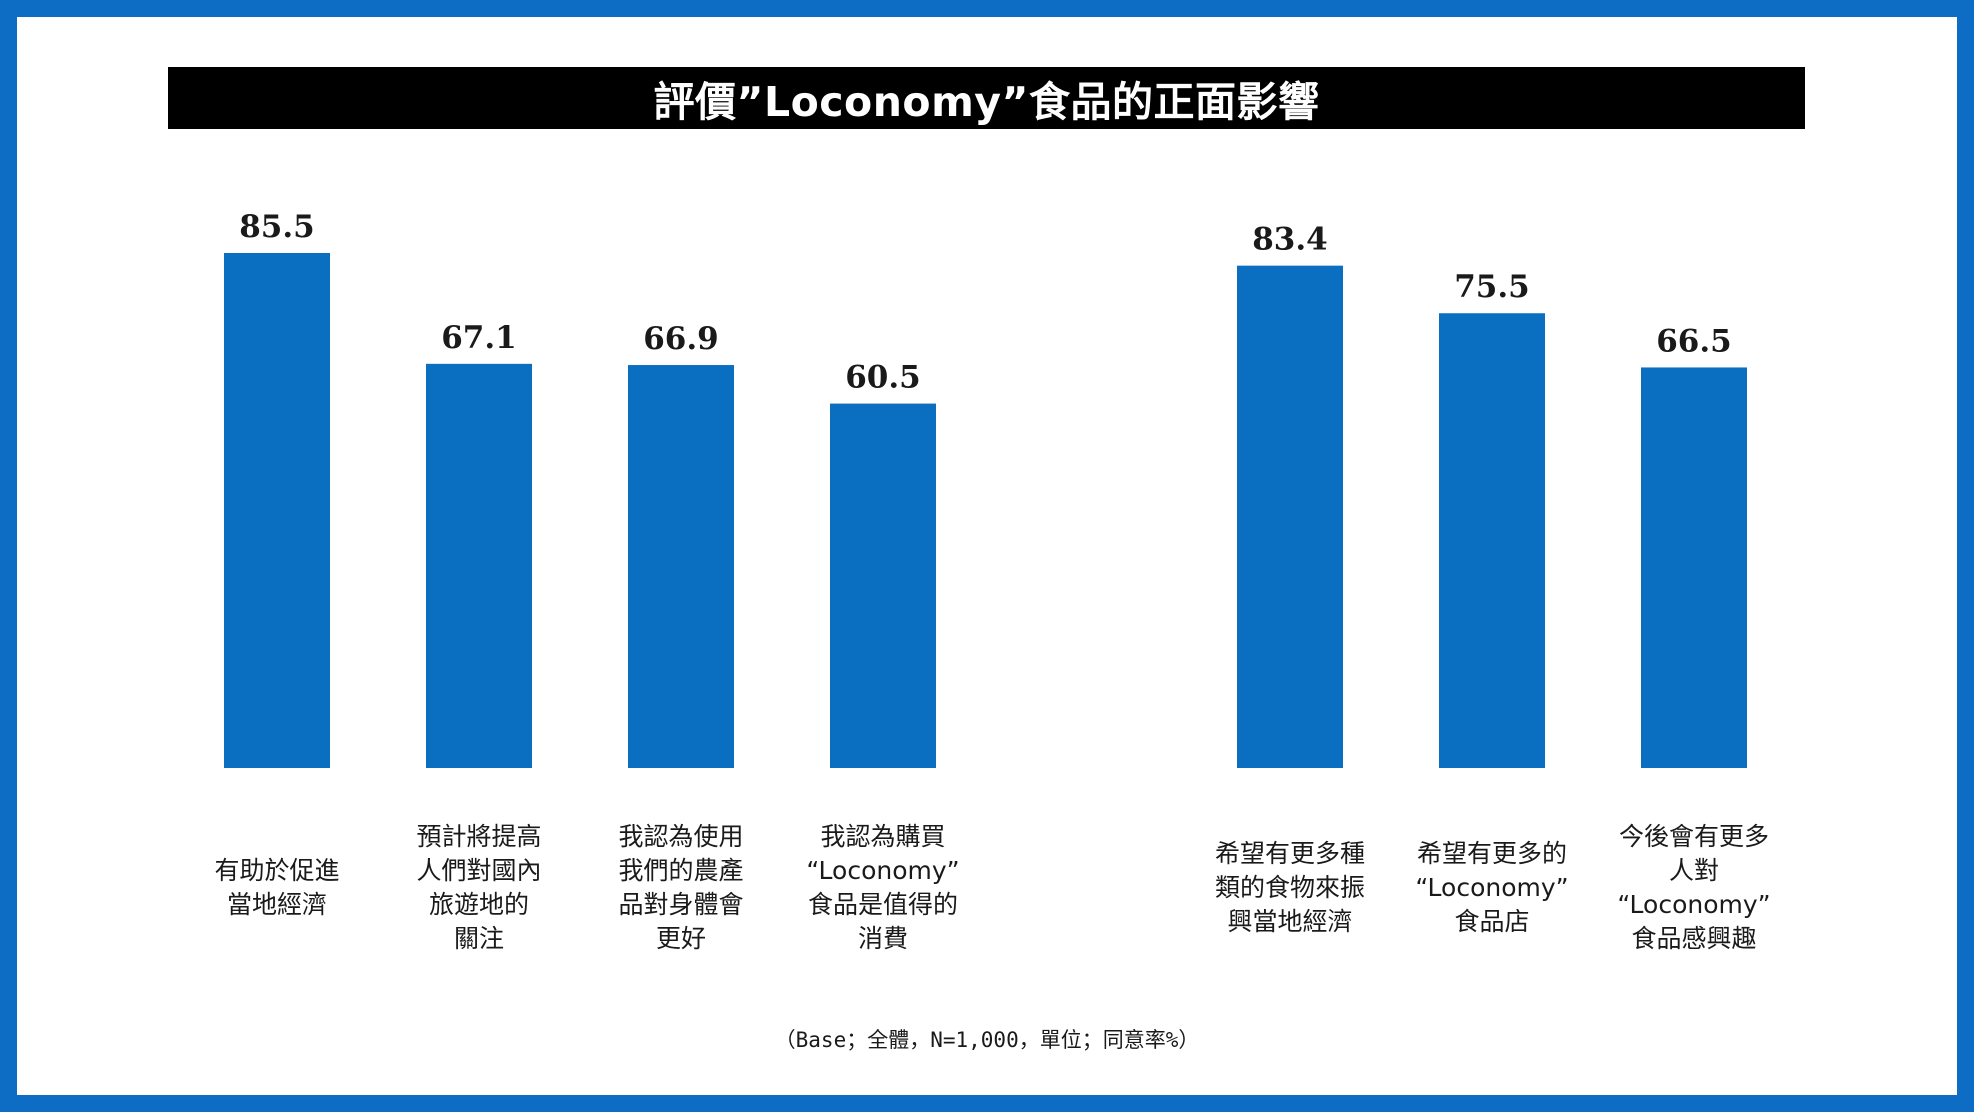 The height and width of the screenshot is (1112, 1974). I want to click on category-label: 食品是值得的, so click(883, 904).